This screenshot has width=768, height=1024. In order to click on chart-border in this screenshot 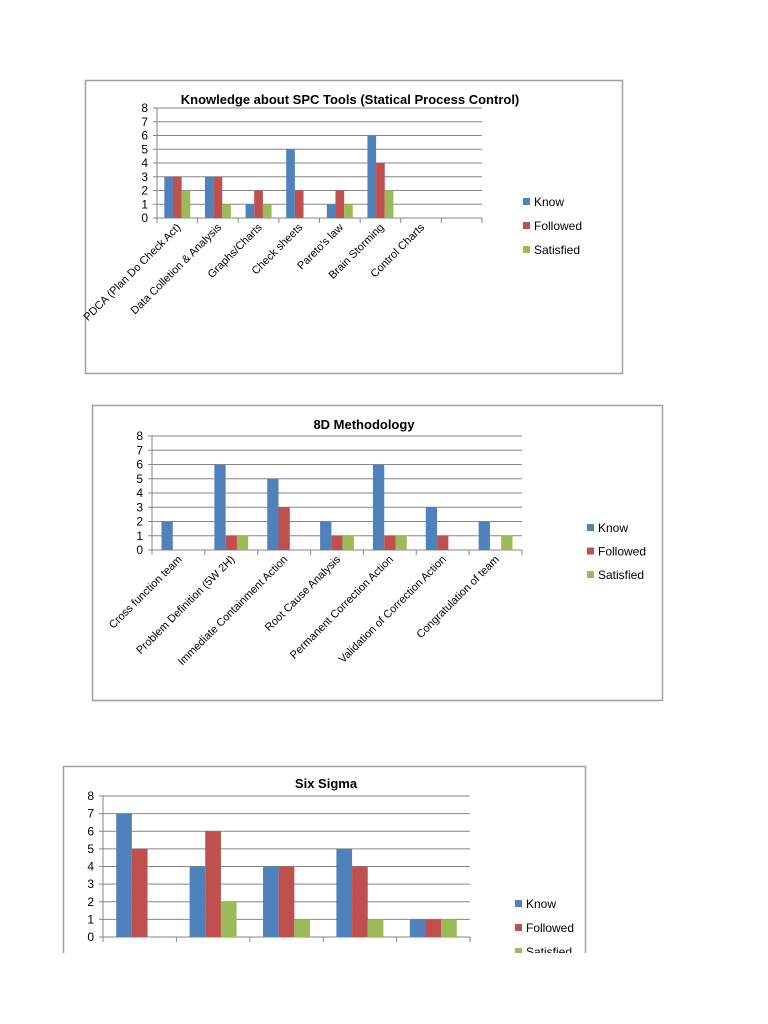, I will do `click(324, 859)`.